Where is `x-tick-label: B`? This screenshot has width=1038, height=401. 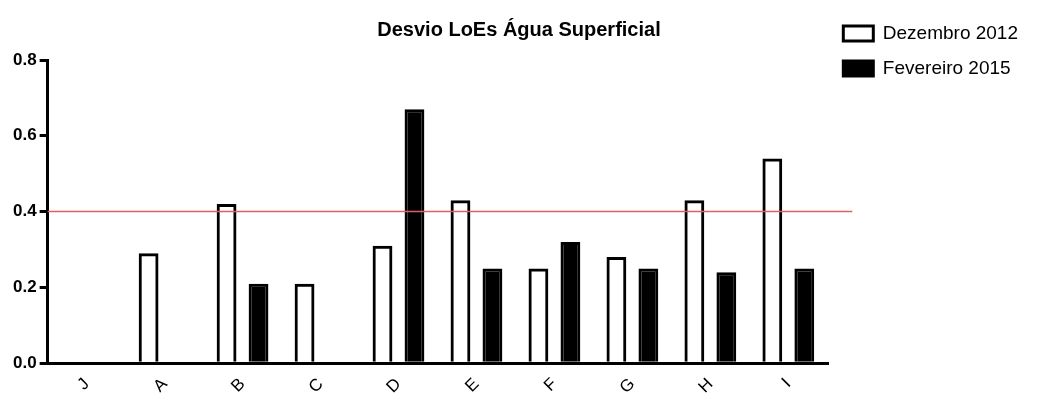 x-tick-label: B is located at coordinates (238, 385).